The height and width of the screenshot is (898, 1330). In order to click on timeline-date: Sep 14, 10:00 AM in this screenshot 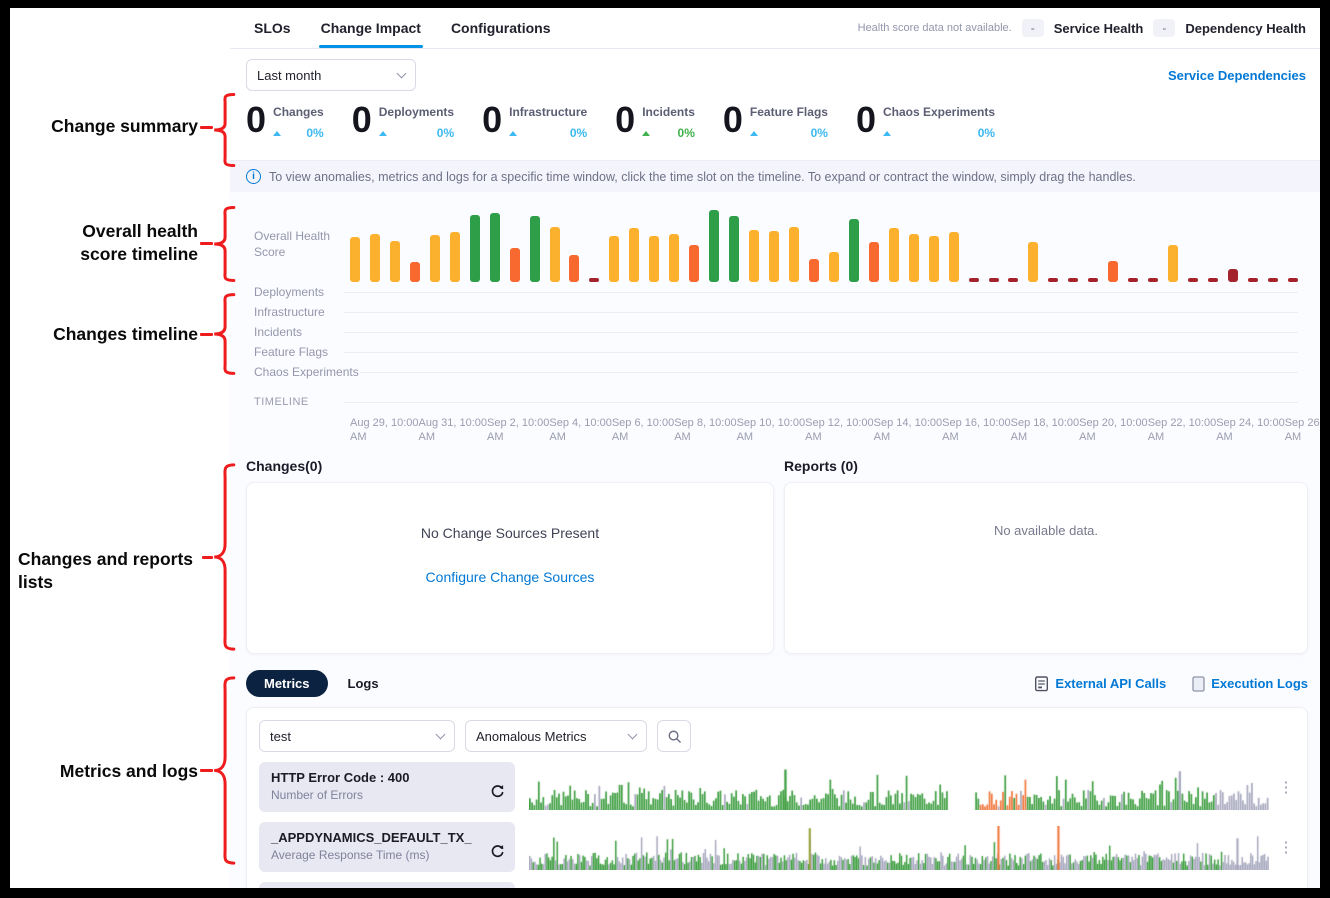, I will do `click(908, 430)`.